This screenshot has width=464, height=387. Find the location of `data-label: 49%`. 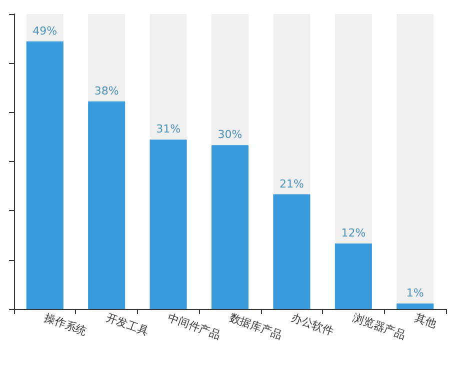

data-label: 49% is located at coordinates (45, 31).